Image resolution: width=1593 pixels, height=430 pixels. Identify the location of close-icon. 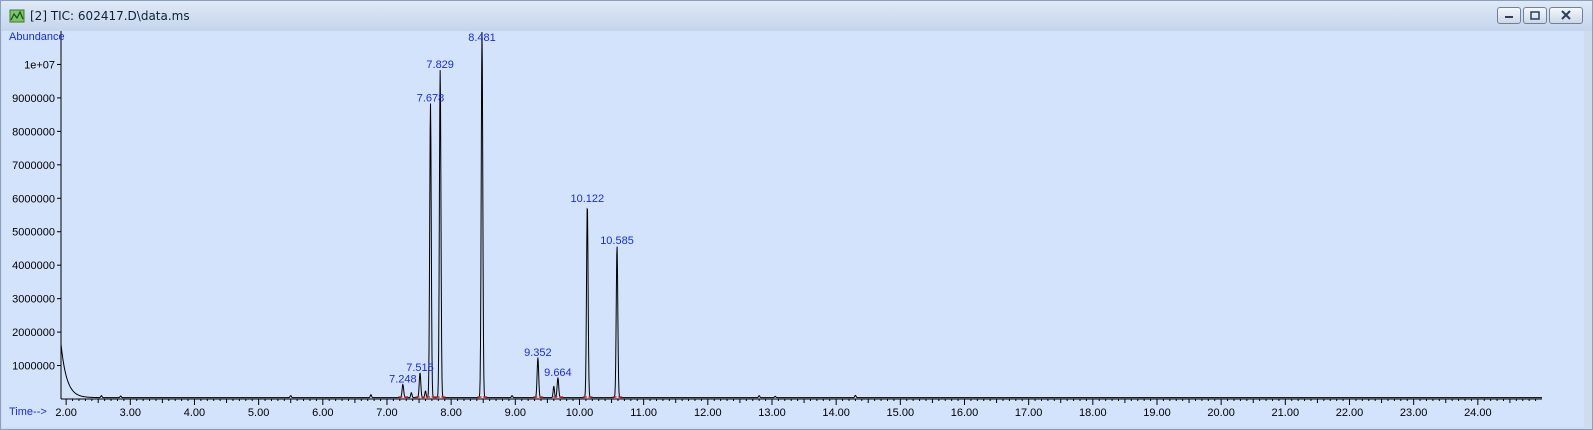
(1566, 15).